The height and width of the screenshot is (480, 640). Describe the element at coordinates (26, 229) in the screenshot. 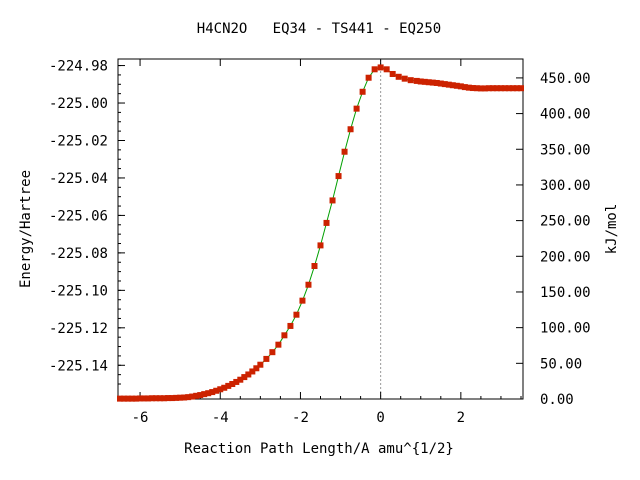

I see `y-axis-label: Energy/Hartree` at that location.